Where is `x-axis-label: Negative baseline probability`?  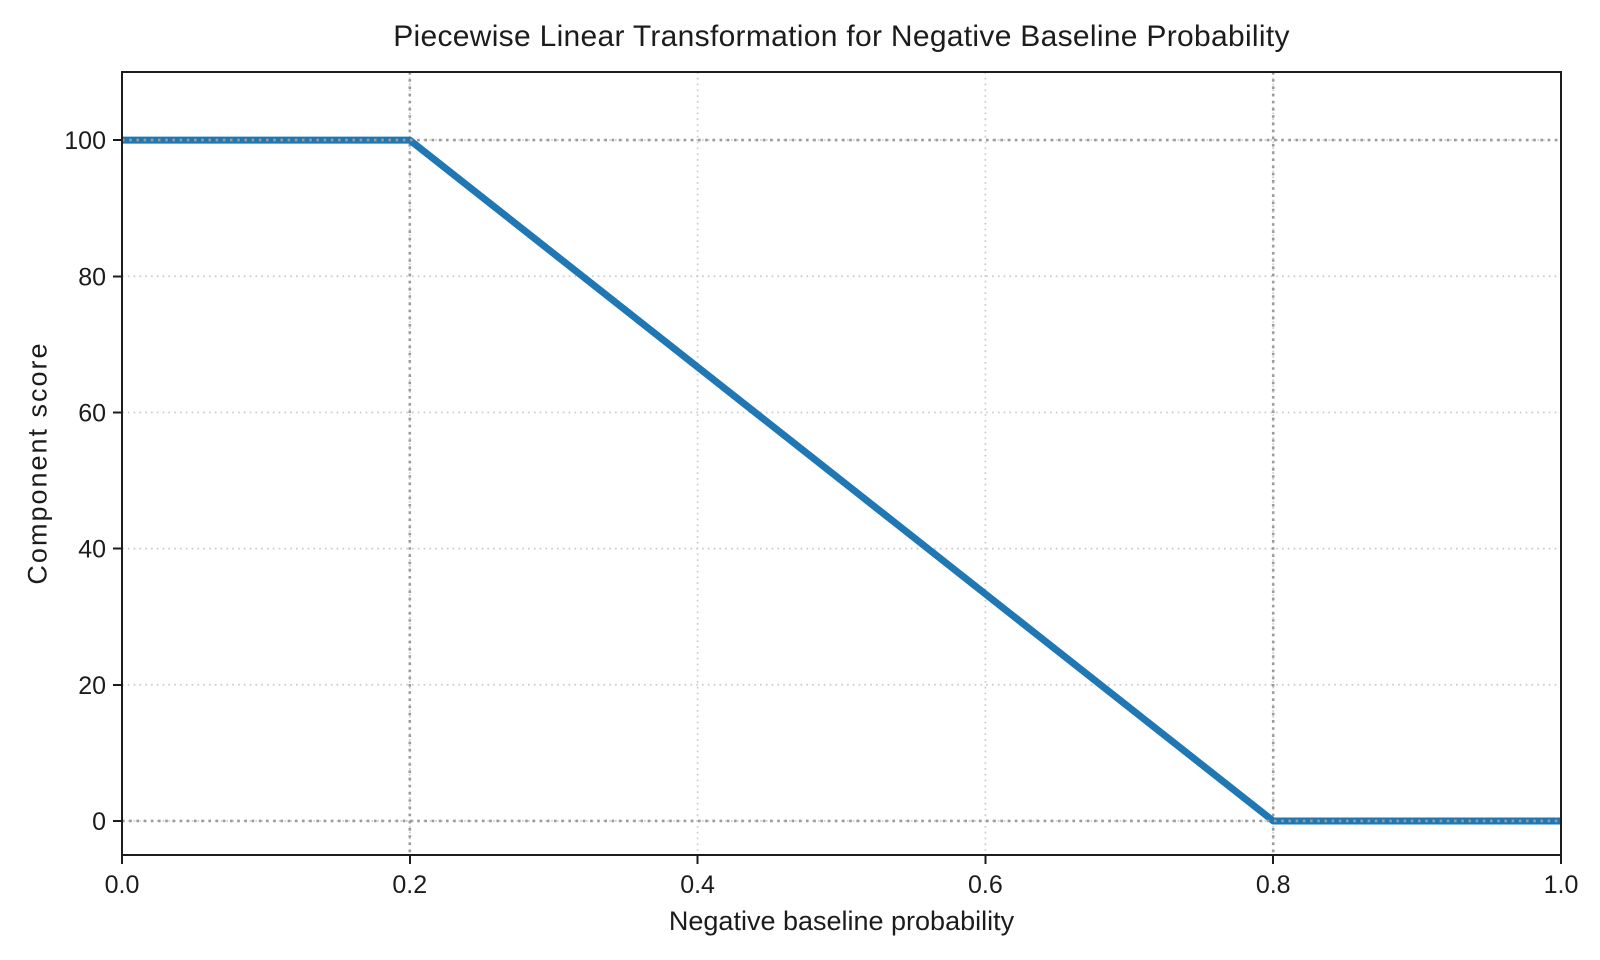
x-axis-label: Negative baseline probability is located at coordinates (841, 921).